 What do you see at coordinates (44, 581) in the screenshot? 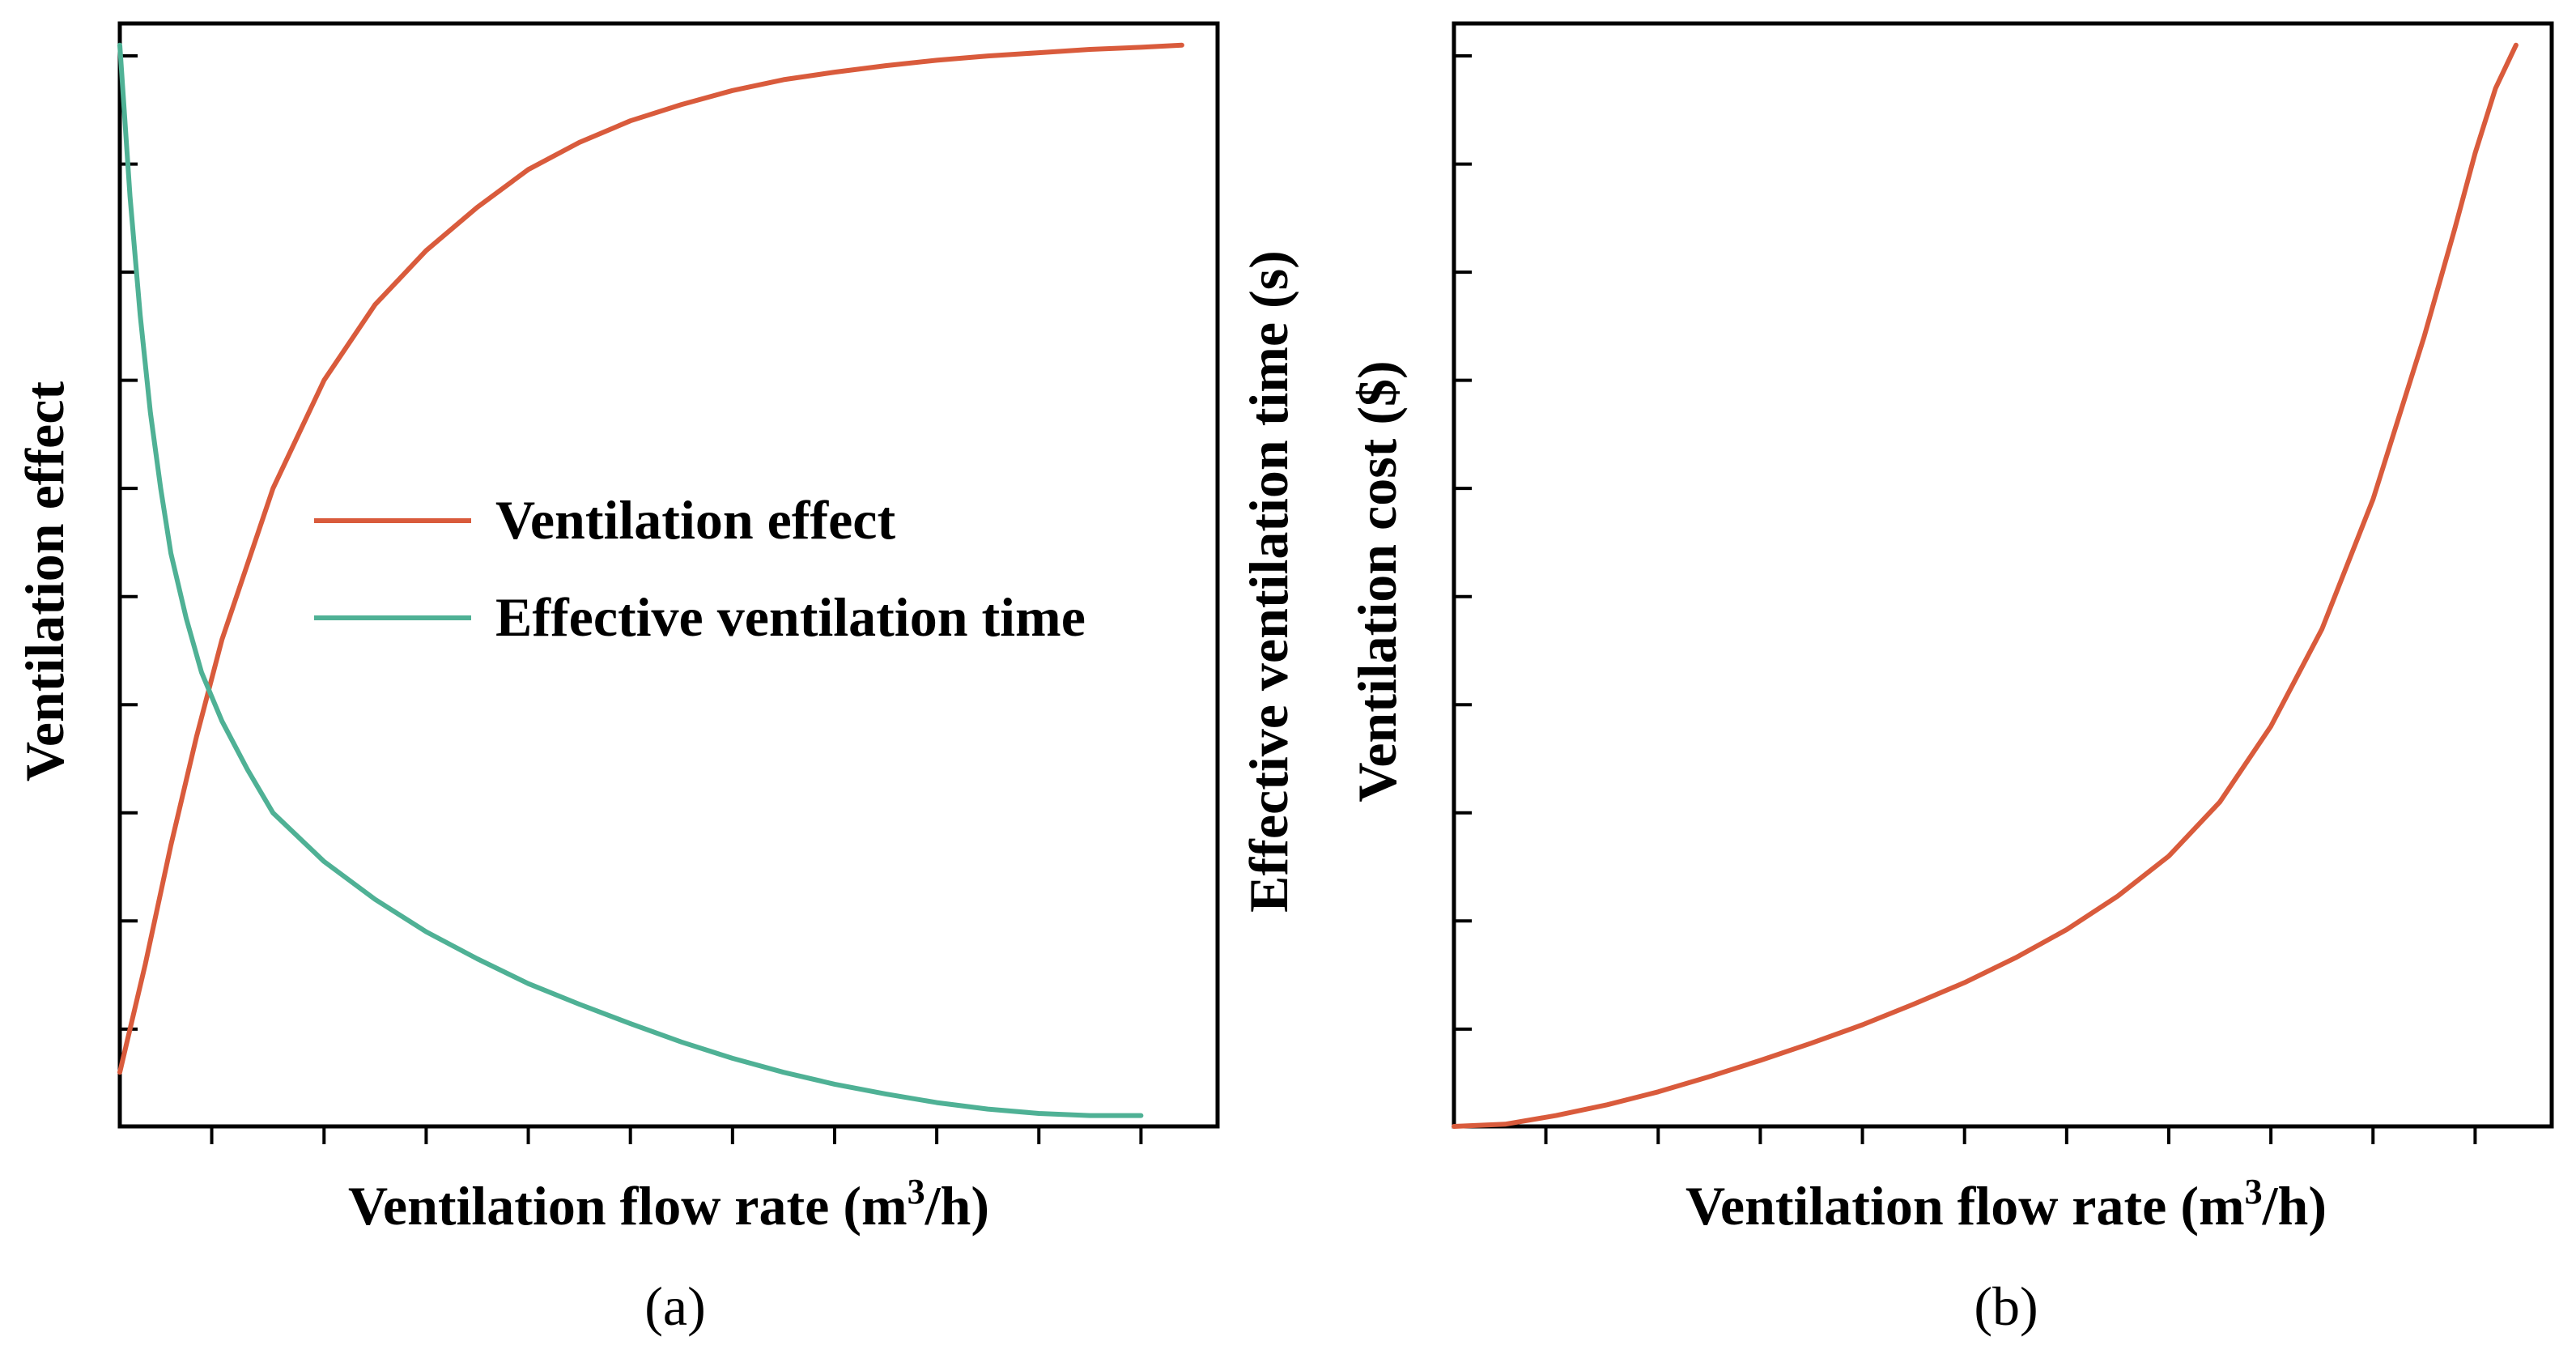
I see `panel-a-y-axis-title: Ventilation effect` at bounding box center [44, 581].